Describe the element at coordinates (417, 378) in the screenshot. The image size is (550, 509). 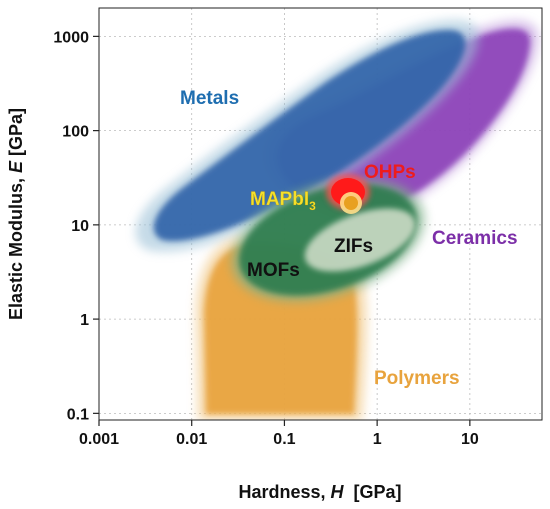
I see `label-polymers: Polymers` at that location.